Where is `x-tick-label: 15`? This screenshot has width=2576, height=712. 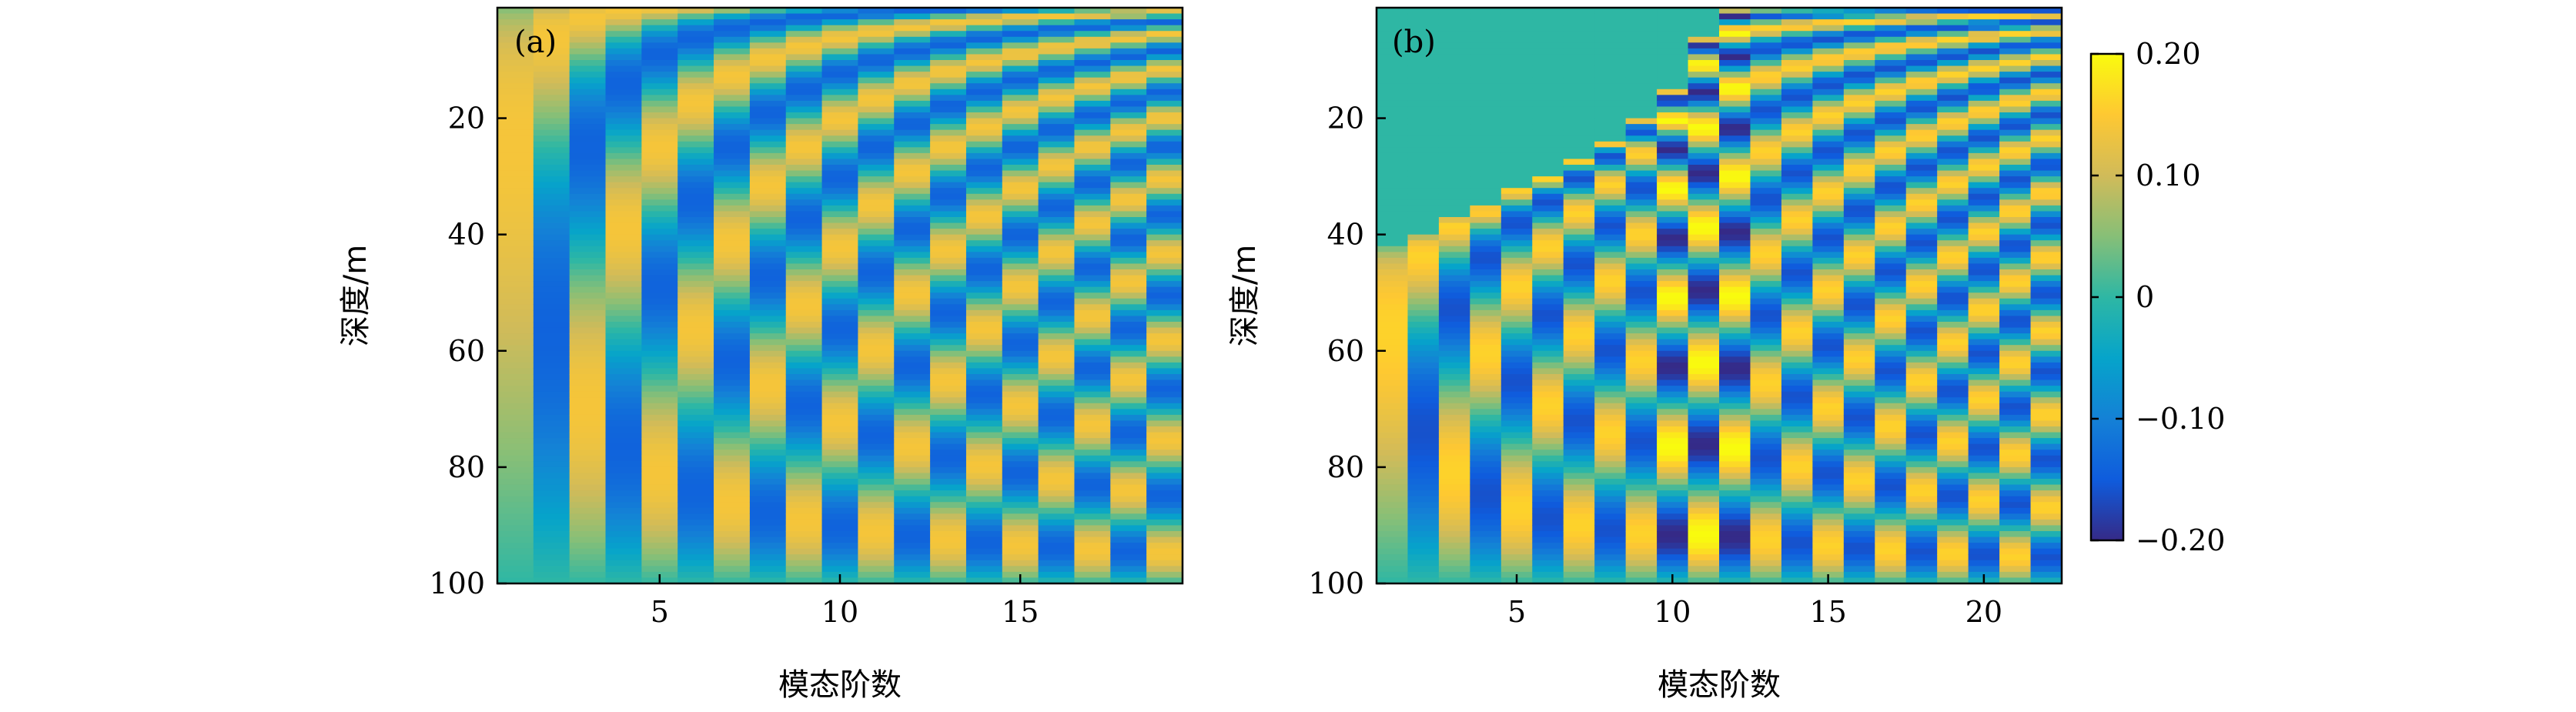 x-tick-label: 15 is located at coordinates (1828, 612).